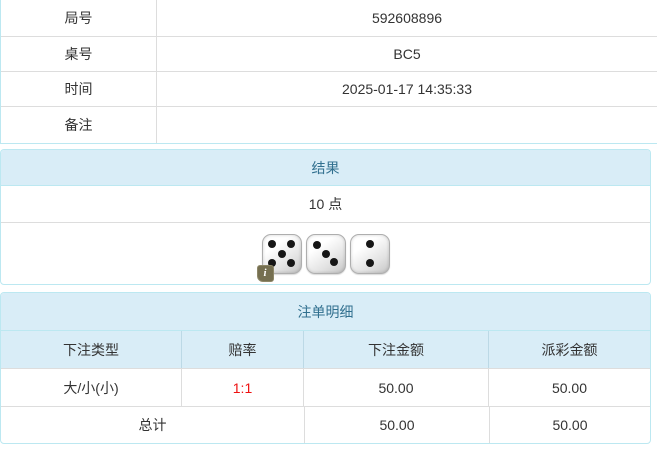 This screenshot has width=657, height=454. I want to click on bet-detail-title: 注单明细, so click(325, 312).